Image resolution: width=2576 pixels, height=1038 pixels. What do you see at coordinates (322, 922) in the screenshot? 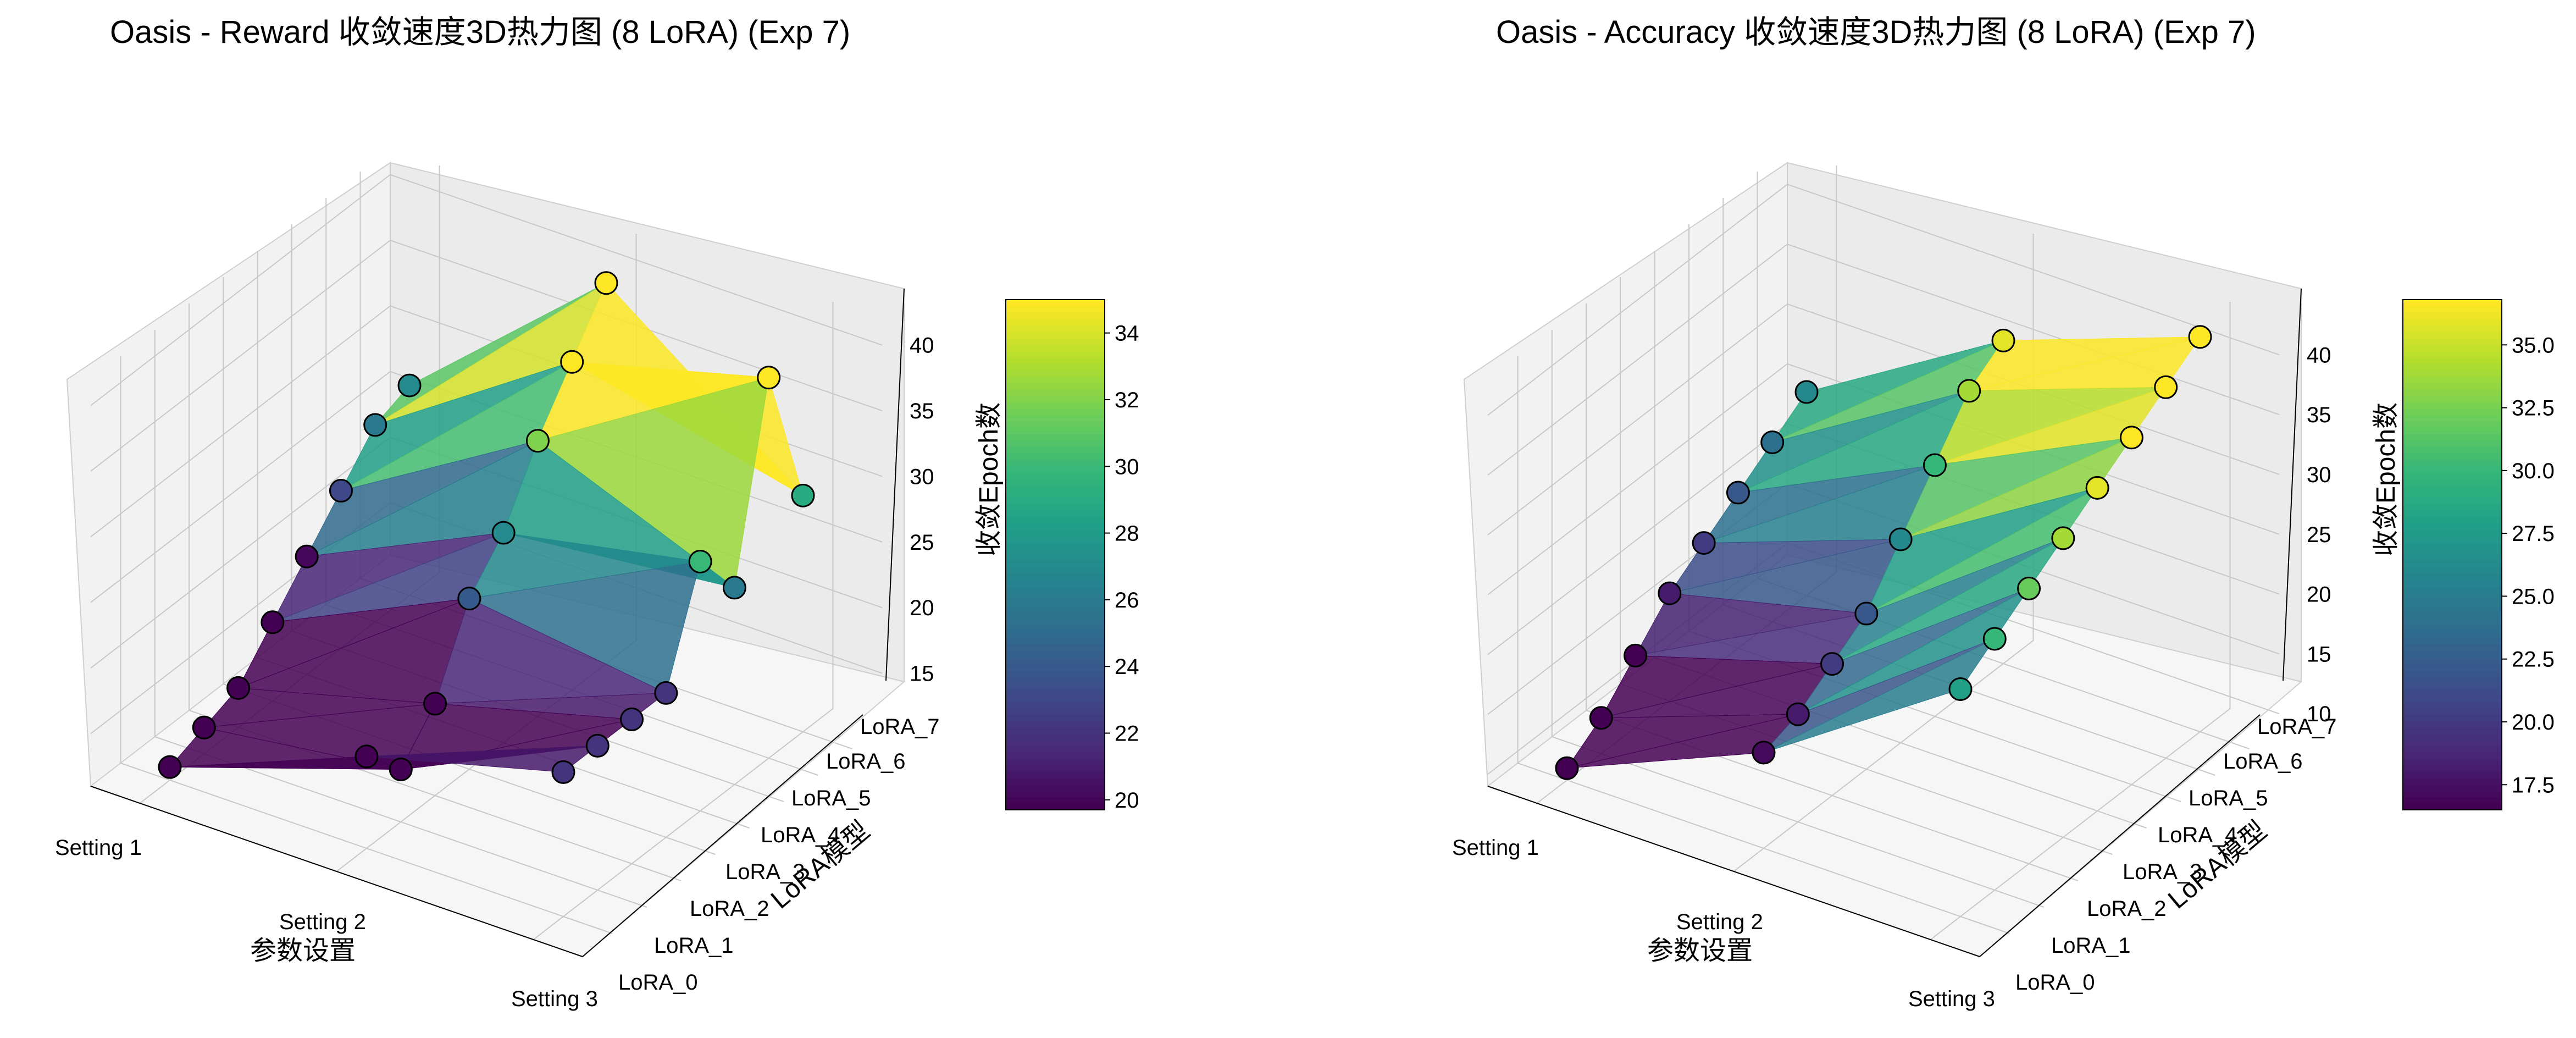
I see `x-tick-label: Setting 2` at bounding box center [322, 922].